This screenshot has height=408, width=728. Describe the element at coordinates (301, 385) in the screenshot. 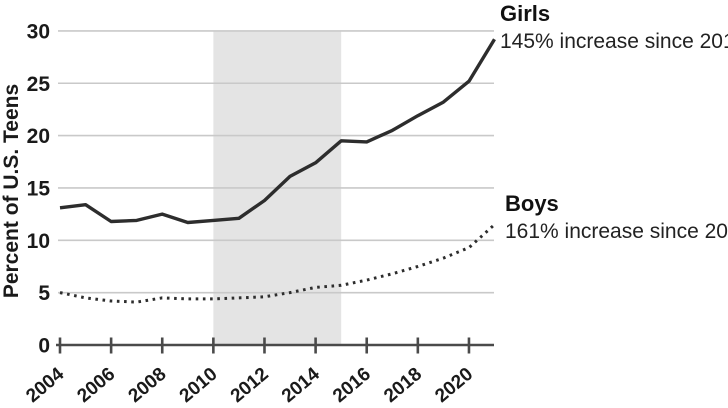

I see `x-tick-label: 2014` at that location.